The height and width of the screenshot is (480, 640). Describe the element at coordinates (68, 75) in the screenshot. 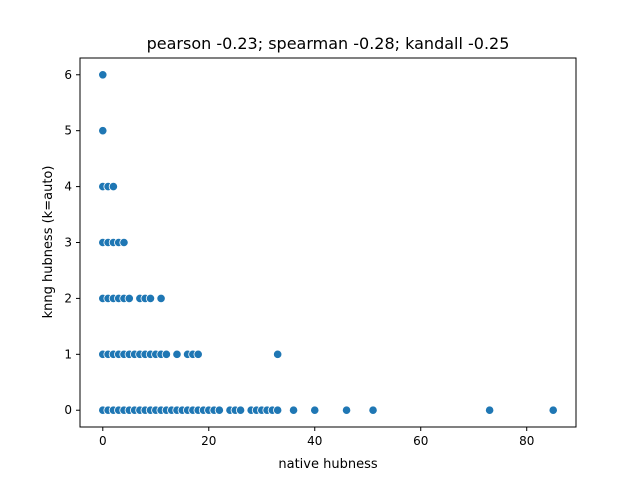

I see `y-tick-label: 6` at that location.